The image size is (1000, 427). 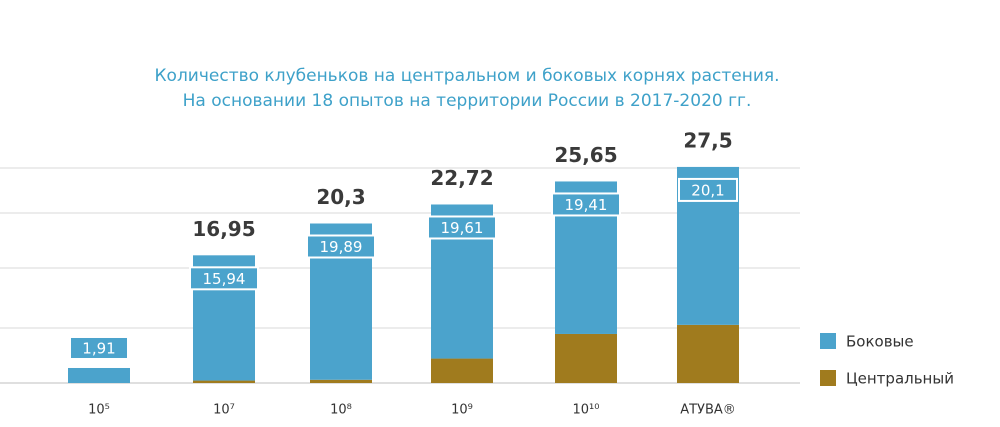 I want to click on total-label: 16,95, so click(x=223, y=229).